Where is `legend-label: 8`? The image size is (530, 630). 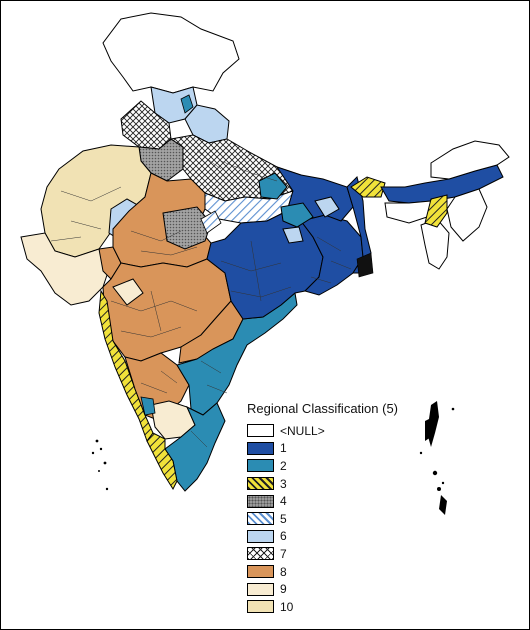
legend-label: 8 is located at coordinates (283, 571).